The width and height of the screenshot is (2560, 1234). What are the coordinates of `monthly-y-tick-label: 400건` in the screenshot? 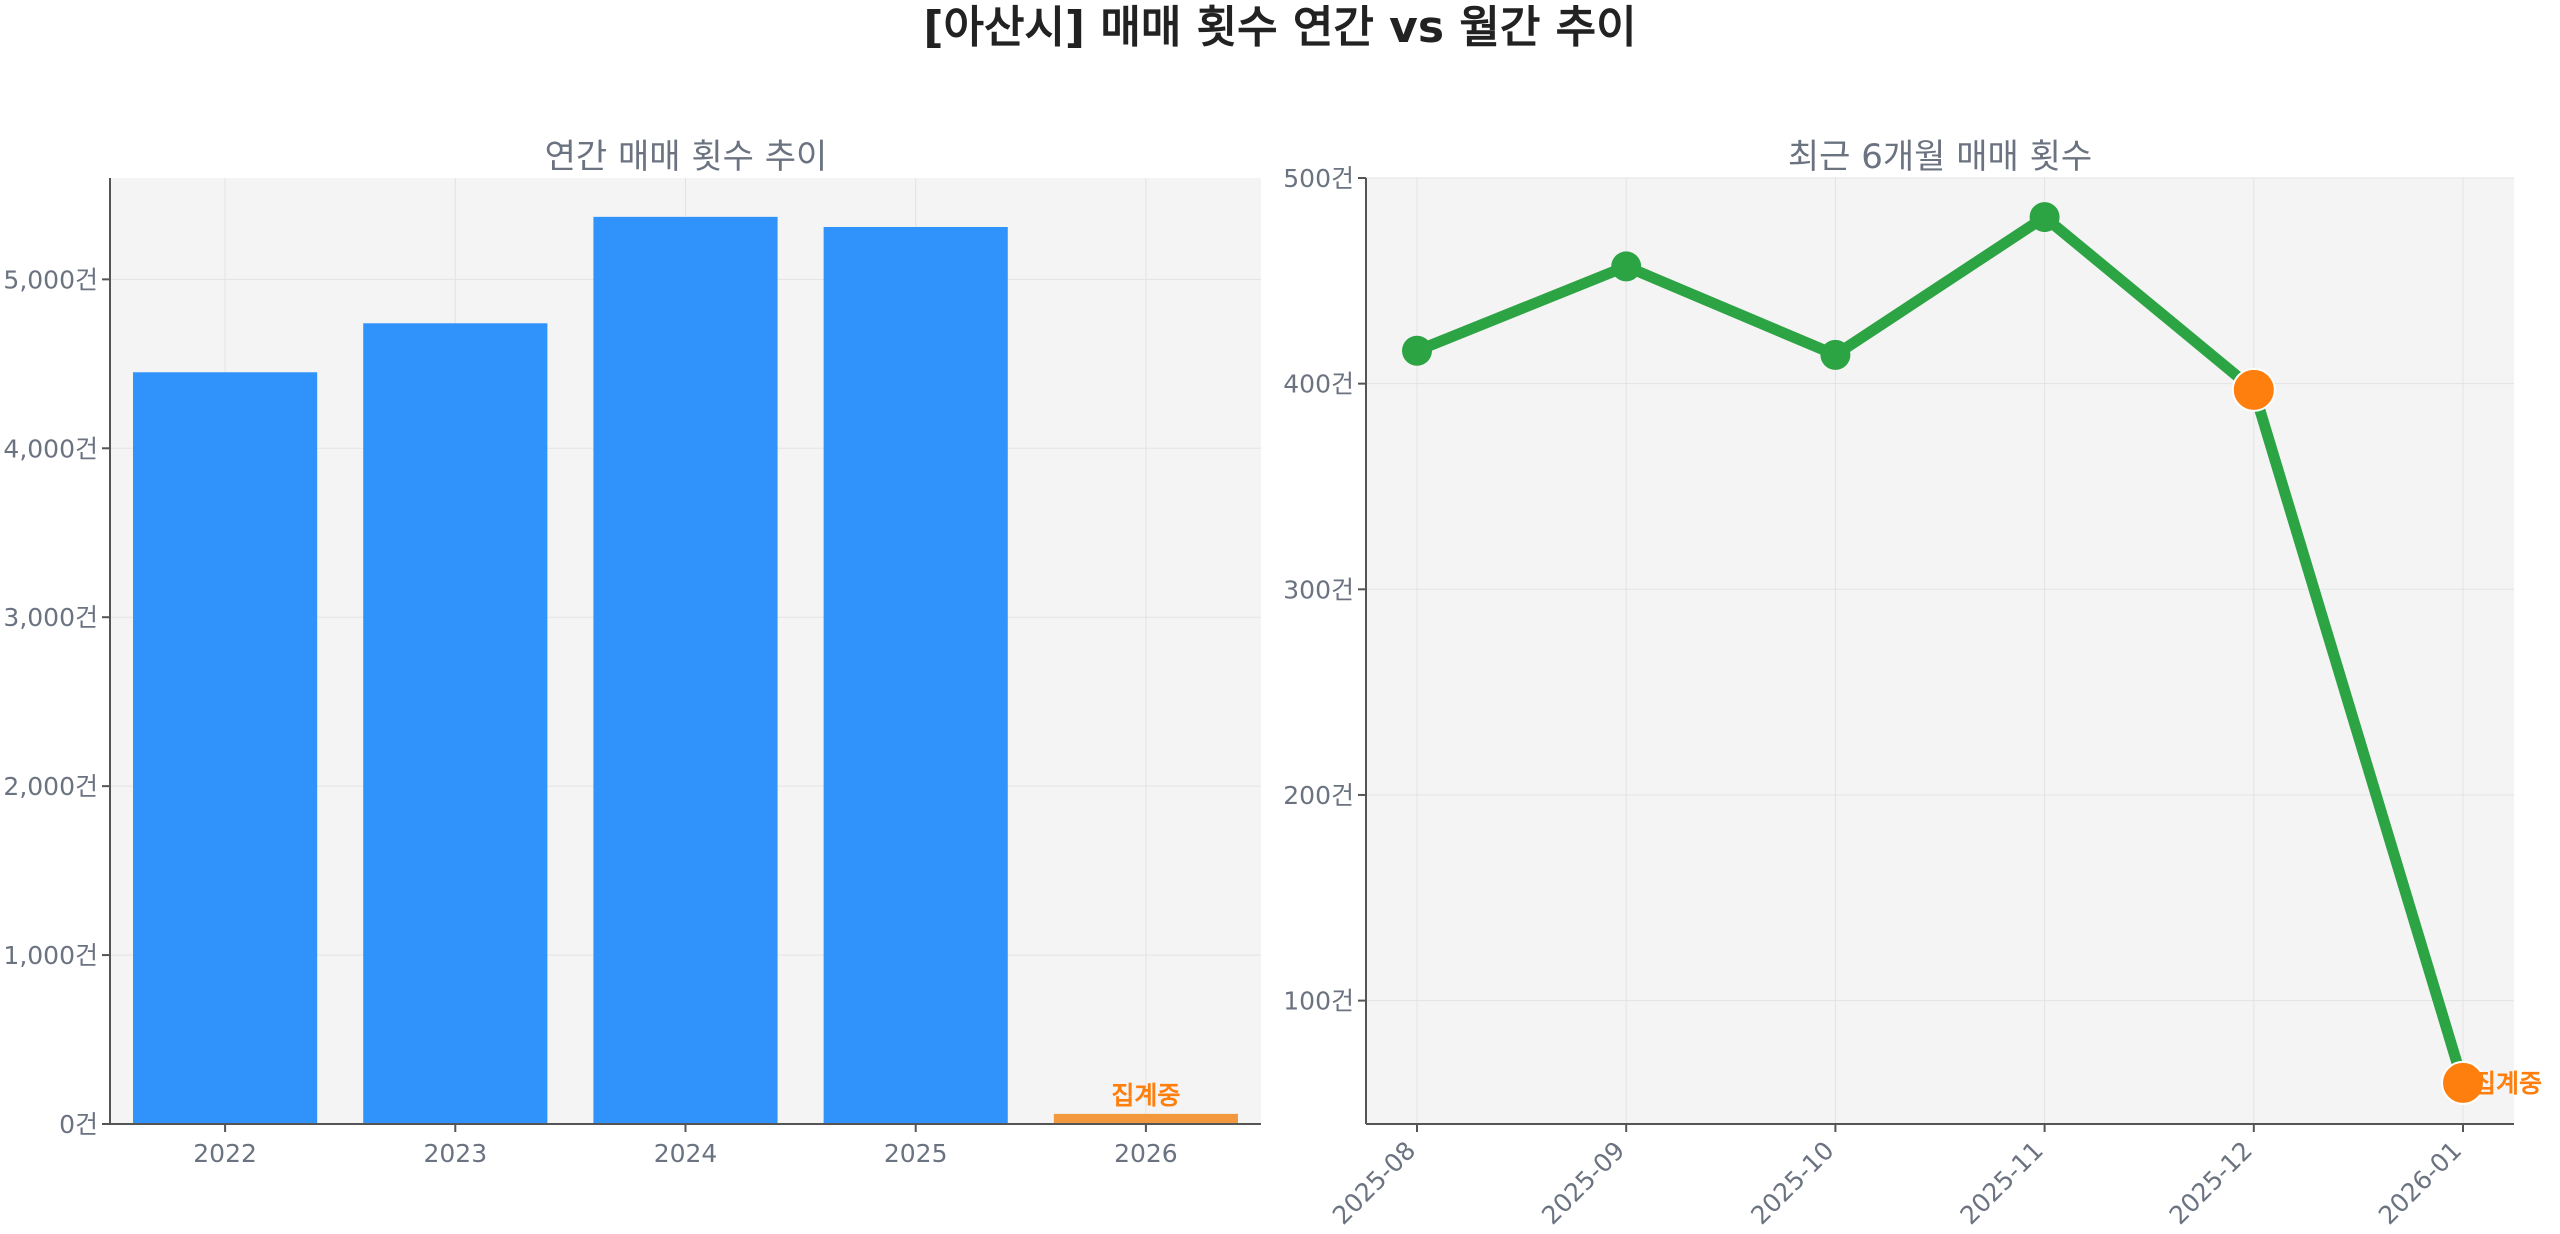 It's located at (1318, 384).